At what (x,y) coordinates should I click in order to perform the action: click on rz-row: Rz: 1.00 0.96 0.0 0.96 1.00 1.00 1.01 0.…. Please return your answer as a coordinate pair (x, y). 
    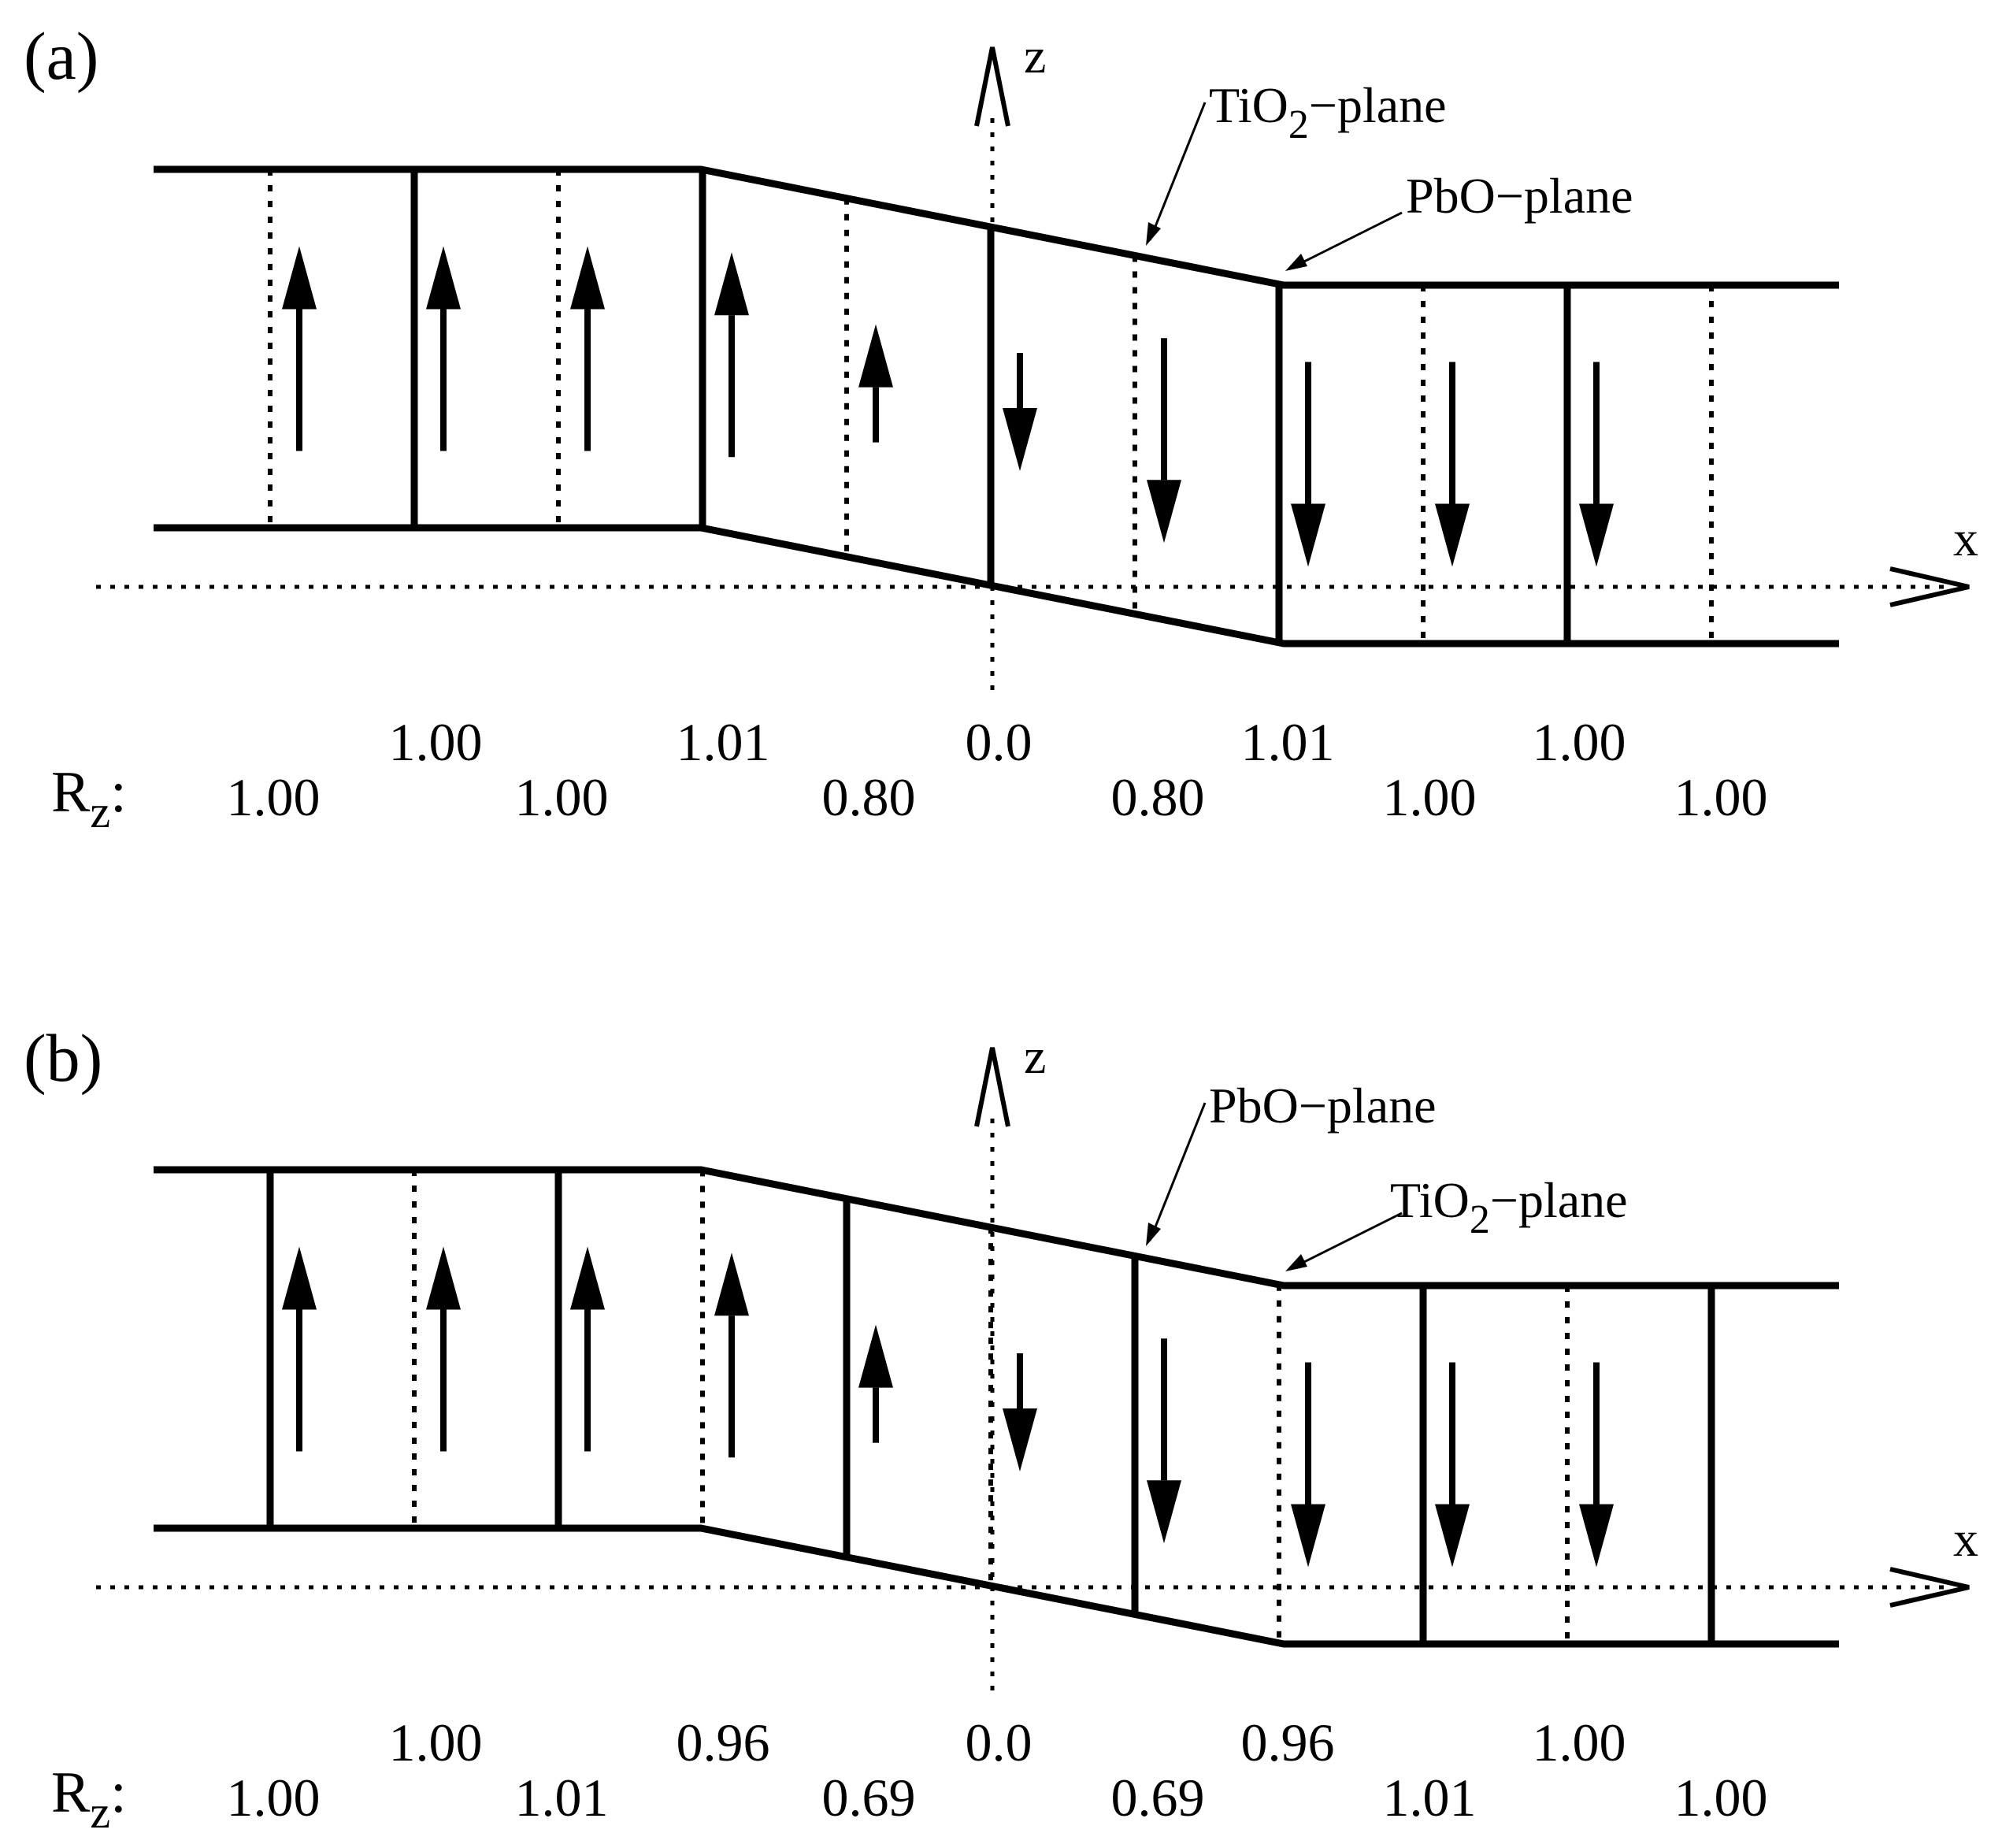
    Looking at the image, I should click on (910, 1775).